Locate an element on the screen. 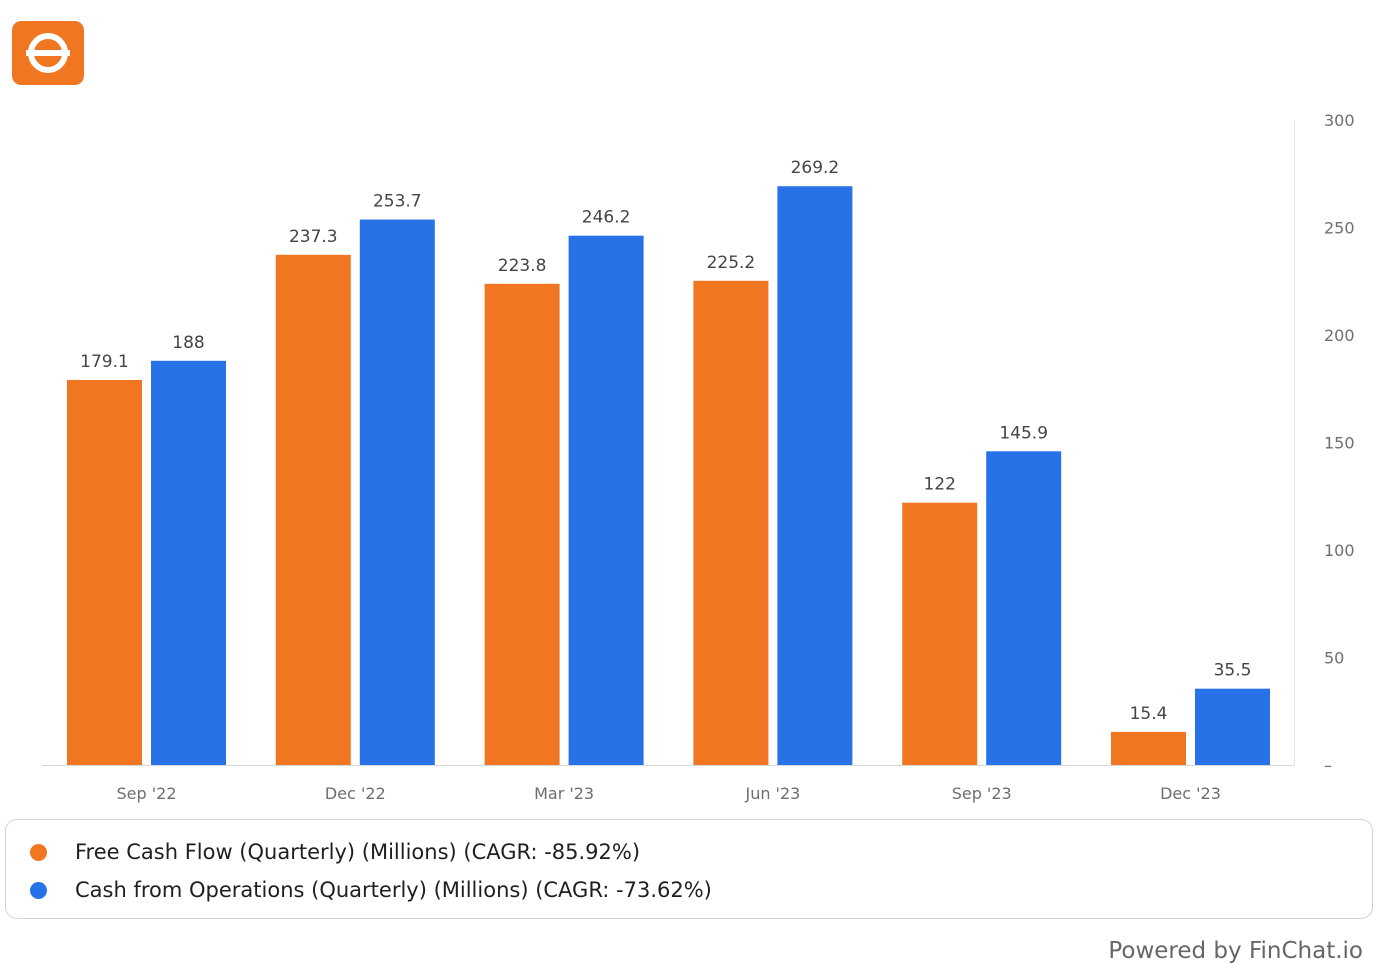 The height and width of the screenshot is (977, 1379). legend-dot-free-cash-flow is located at coordinates (38, 852).